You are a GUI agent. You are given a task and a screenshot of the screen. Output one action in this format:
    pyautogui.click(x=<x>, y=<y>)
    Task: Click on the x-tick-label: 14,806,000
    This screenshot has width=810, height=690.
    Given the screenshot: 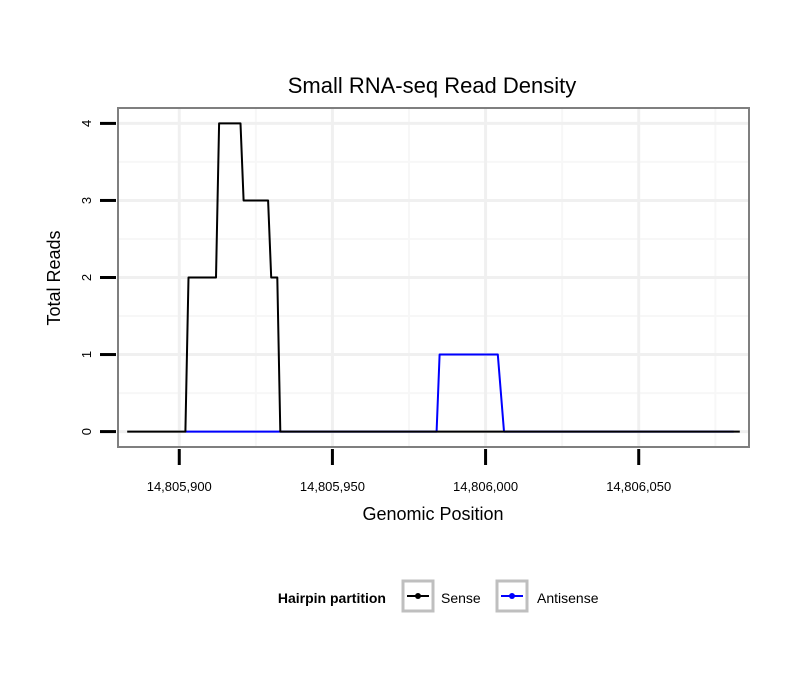 What is the action you would take?
    pyautogui.click(x=485, y=486)
    